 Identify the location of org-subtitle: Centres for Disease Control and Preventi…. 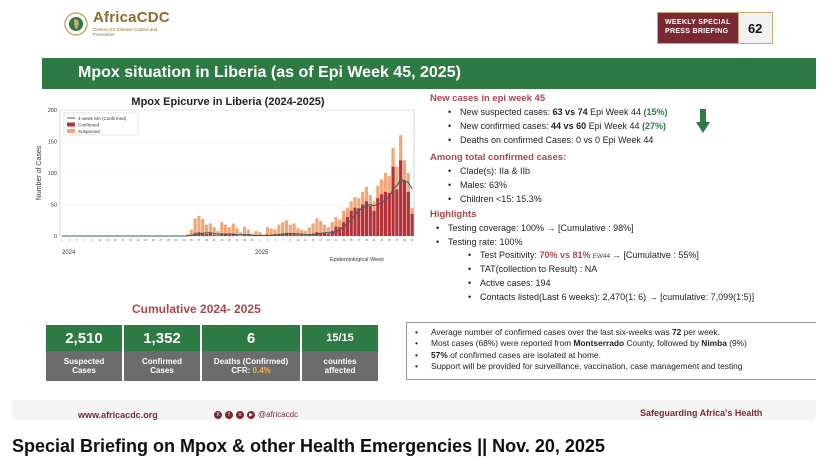
(125, 32).